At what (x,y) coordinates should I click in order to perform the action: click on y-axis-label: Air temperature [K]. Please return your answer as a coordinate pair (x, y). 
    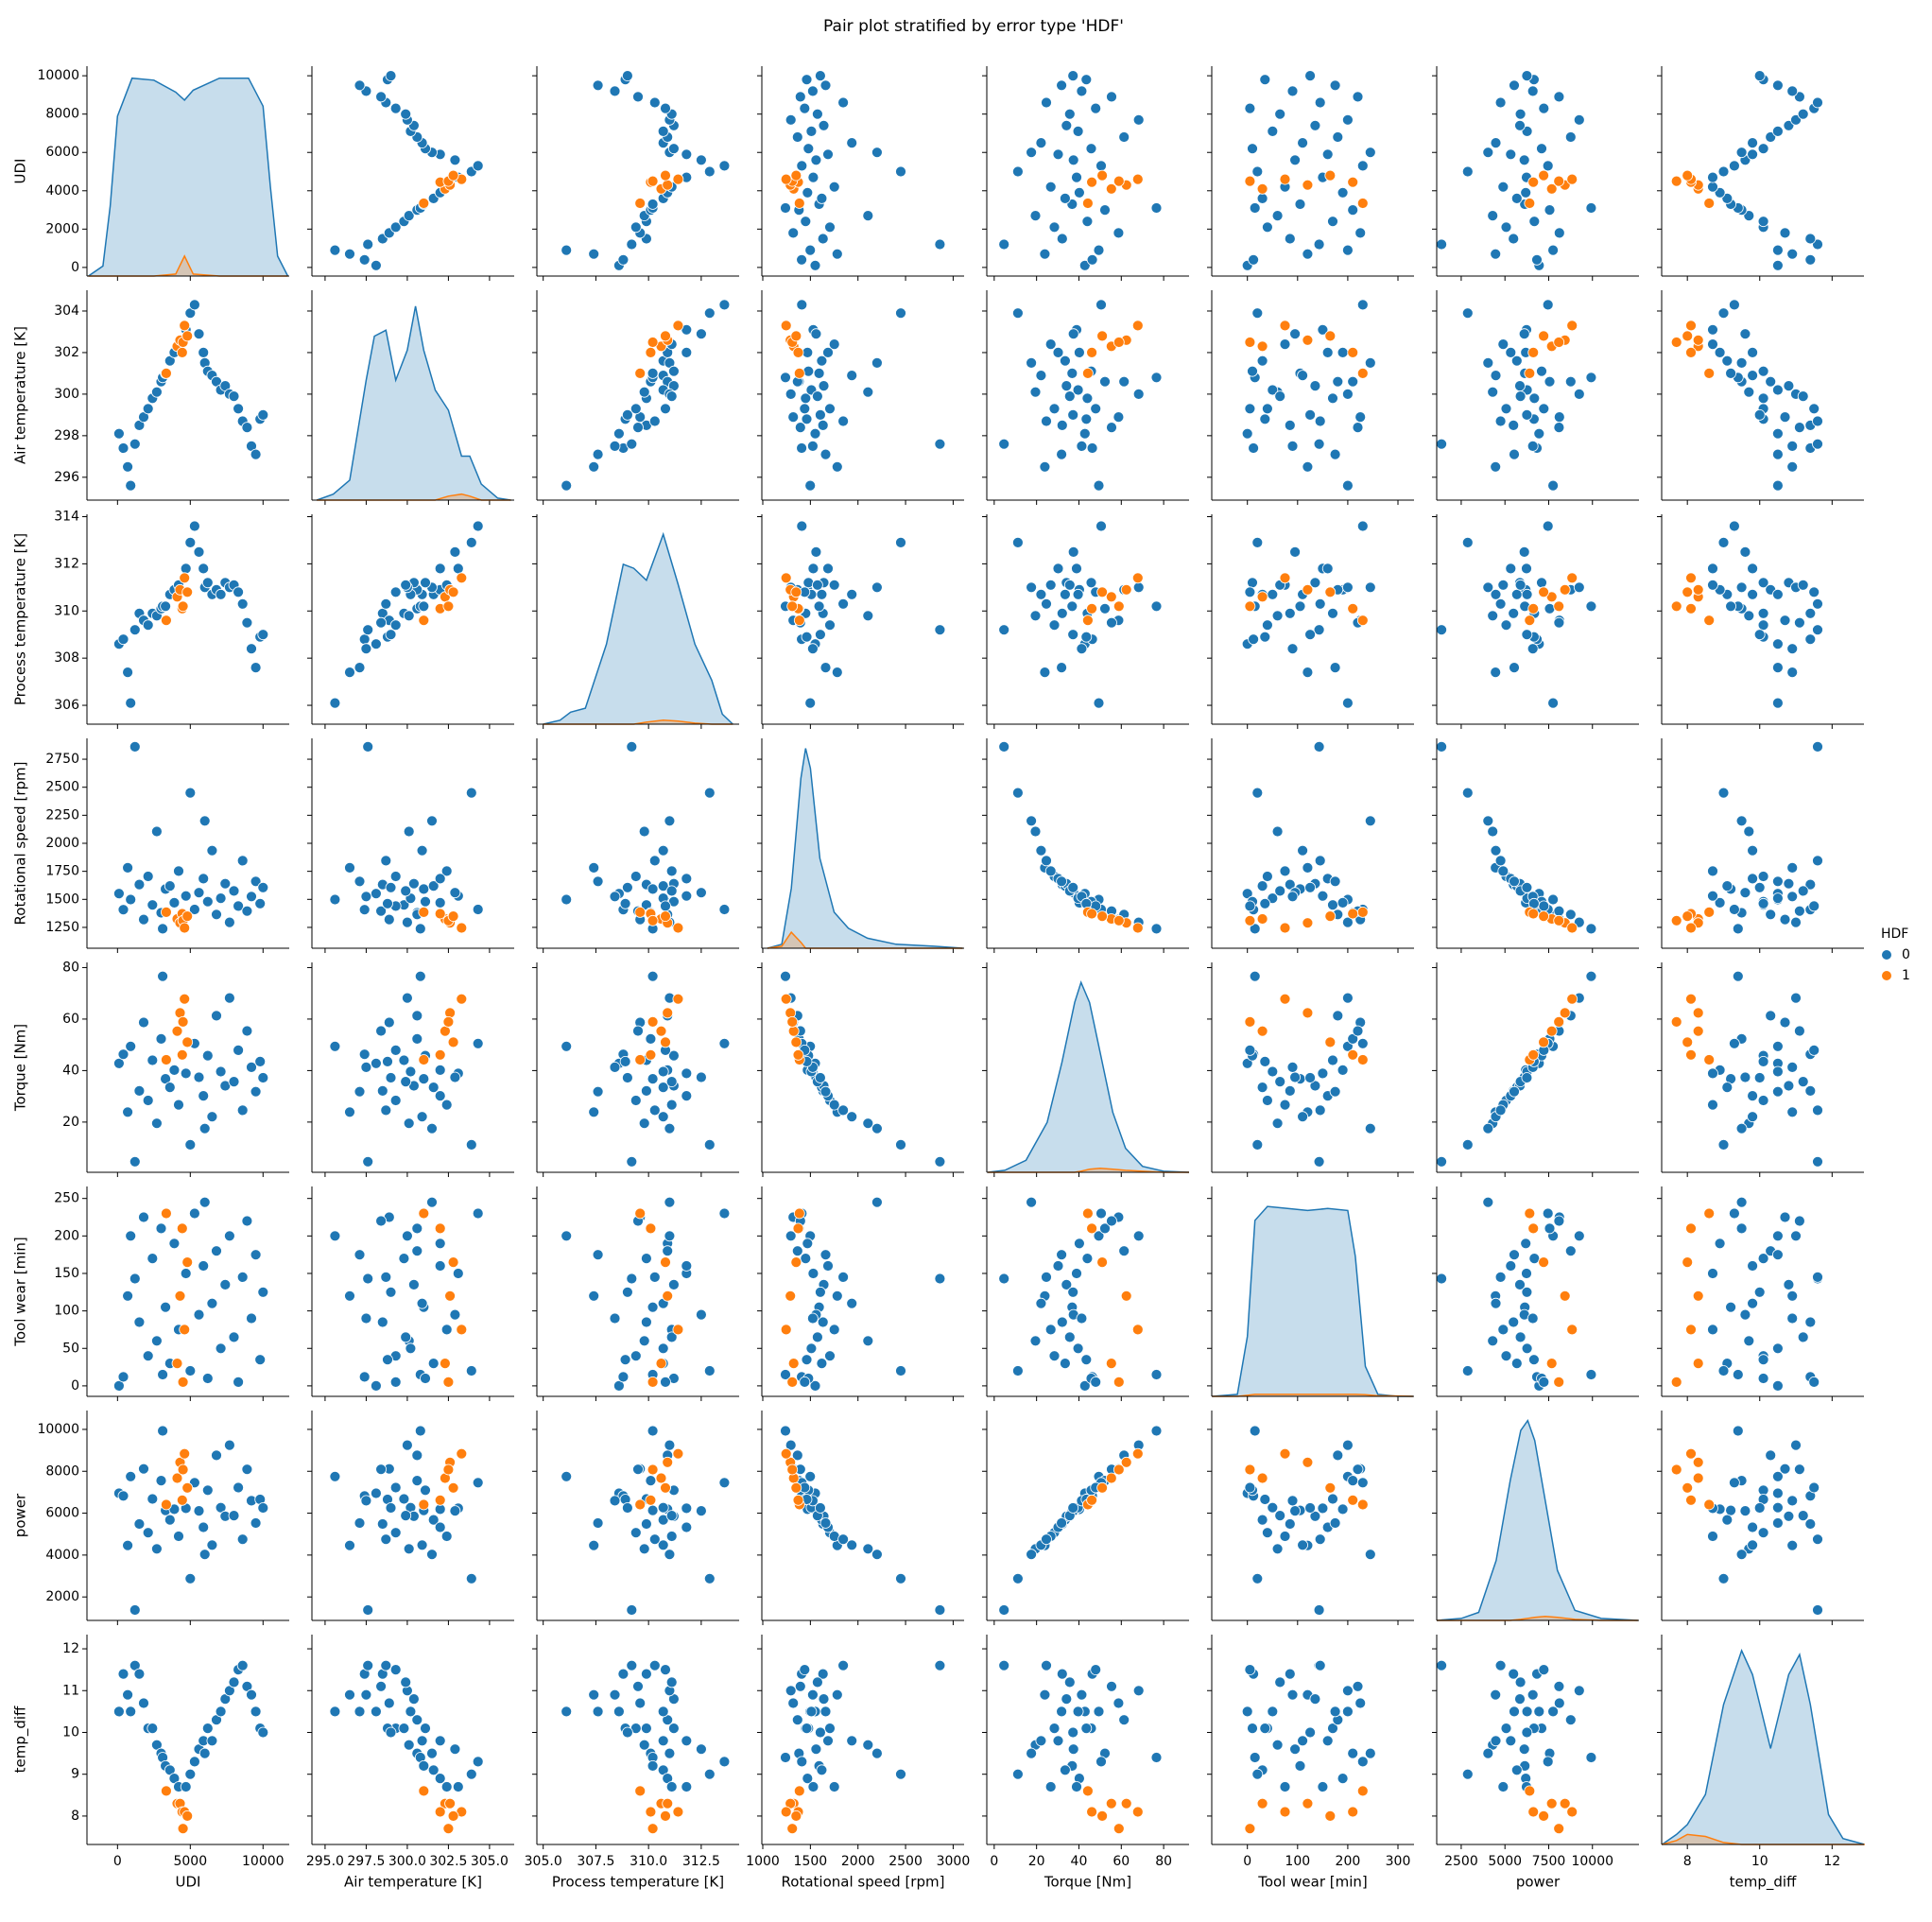
    Looking at the image, I should click on (20, 395).